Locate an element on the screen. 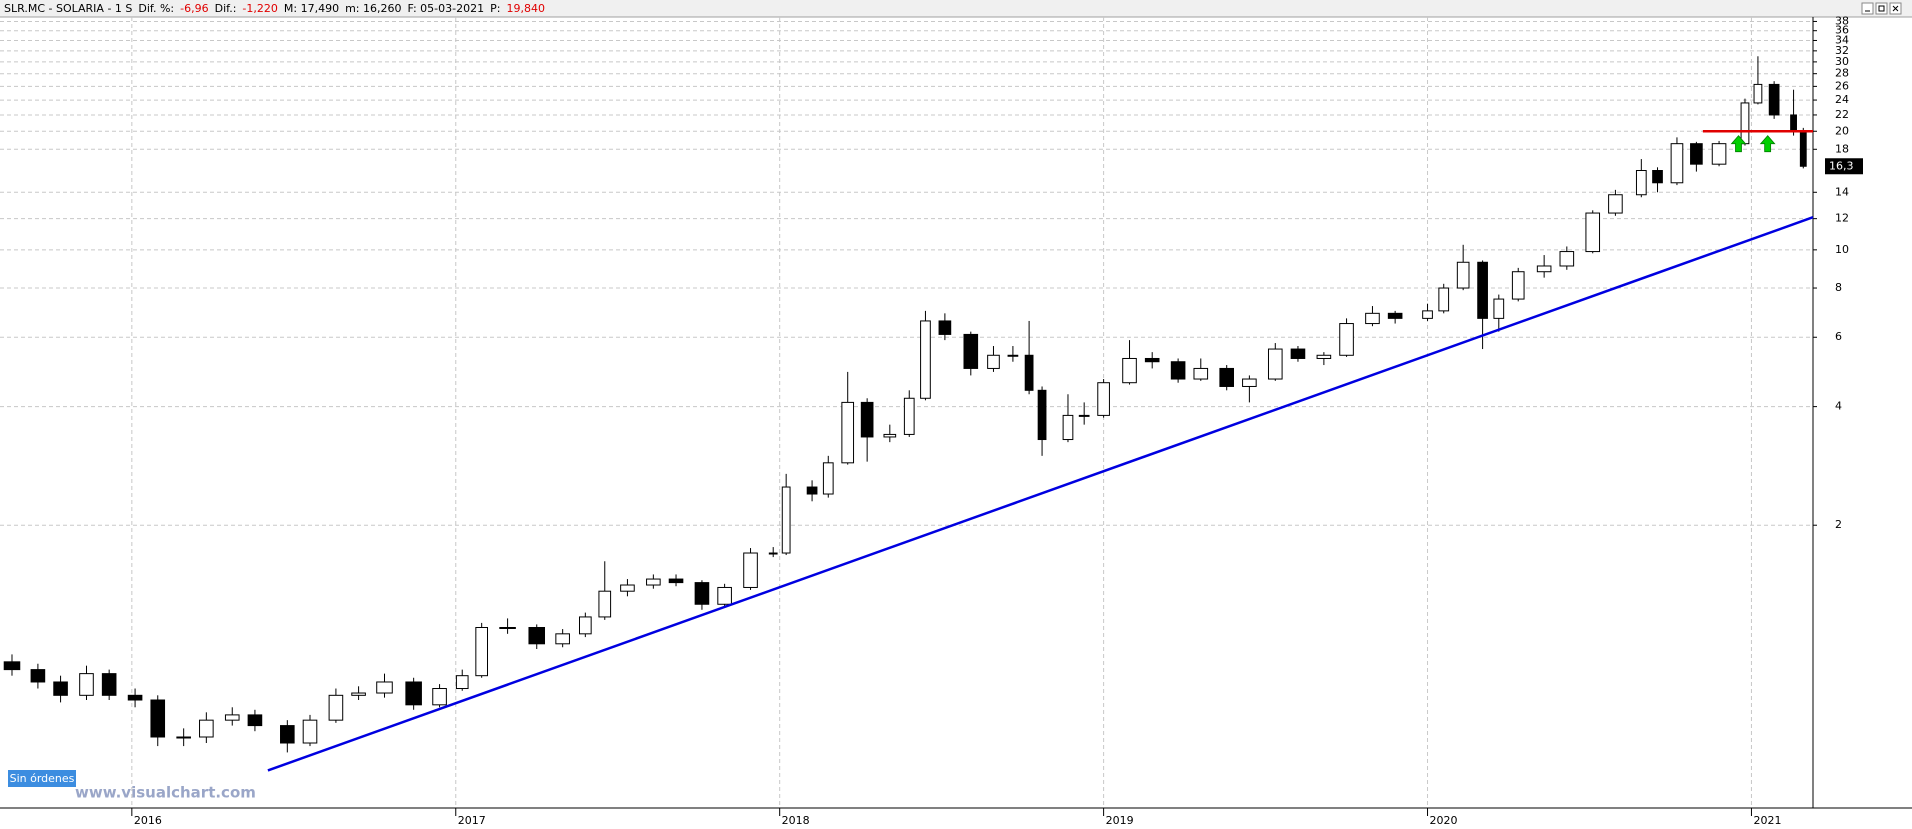  orders-button is located at coordinates (42, 778).